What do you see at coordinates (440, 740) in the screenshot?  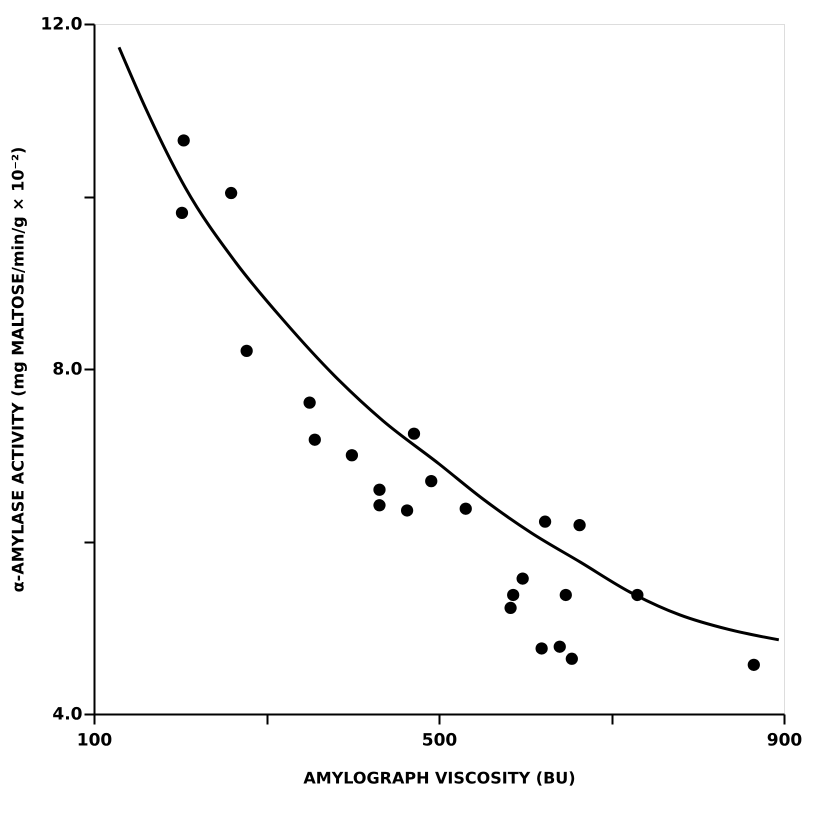 I see `x-tick-label: 500` at bounding box center [440, 740].